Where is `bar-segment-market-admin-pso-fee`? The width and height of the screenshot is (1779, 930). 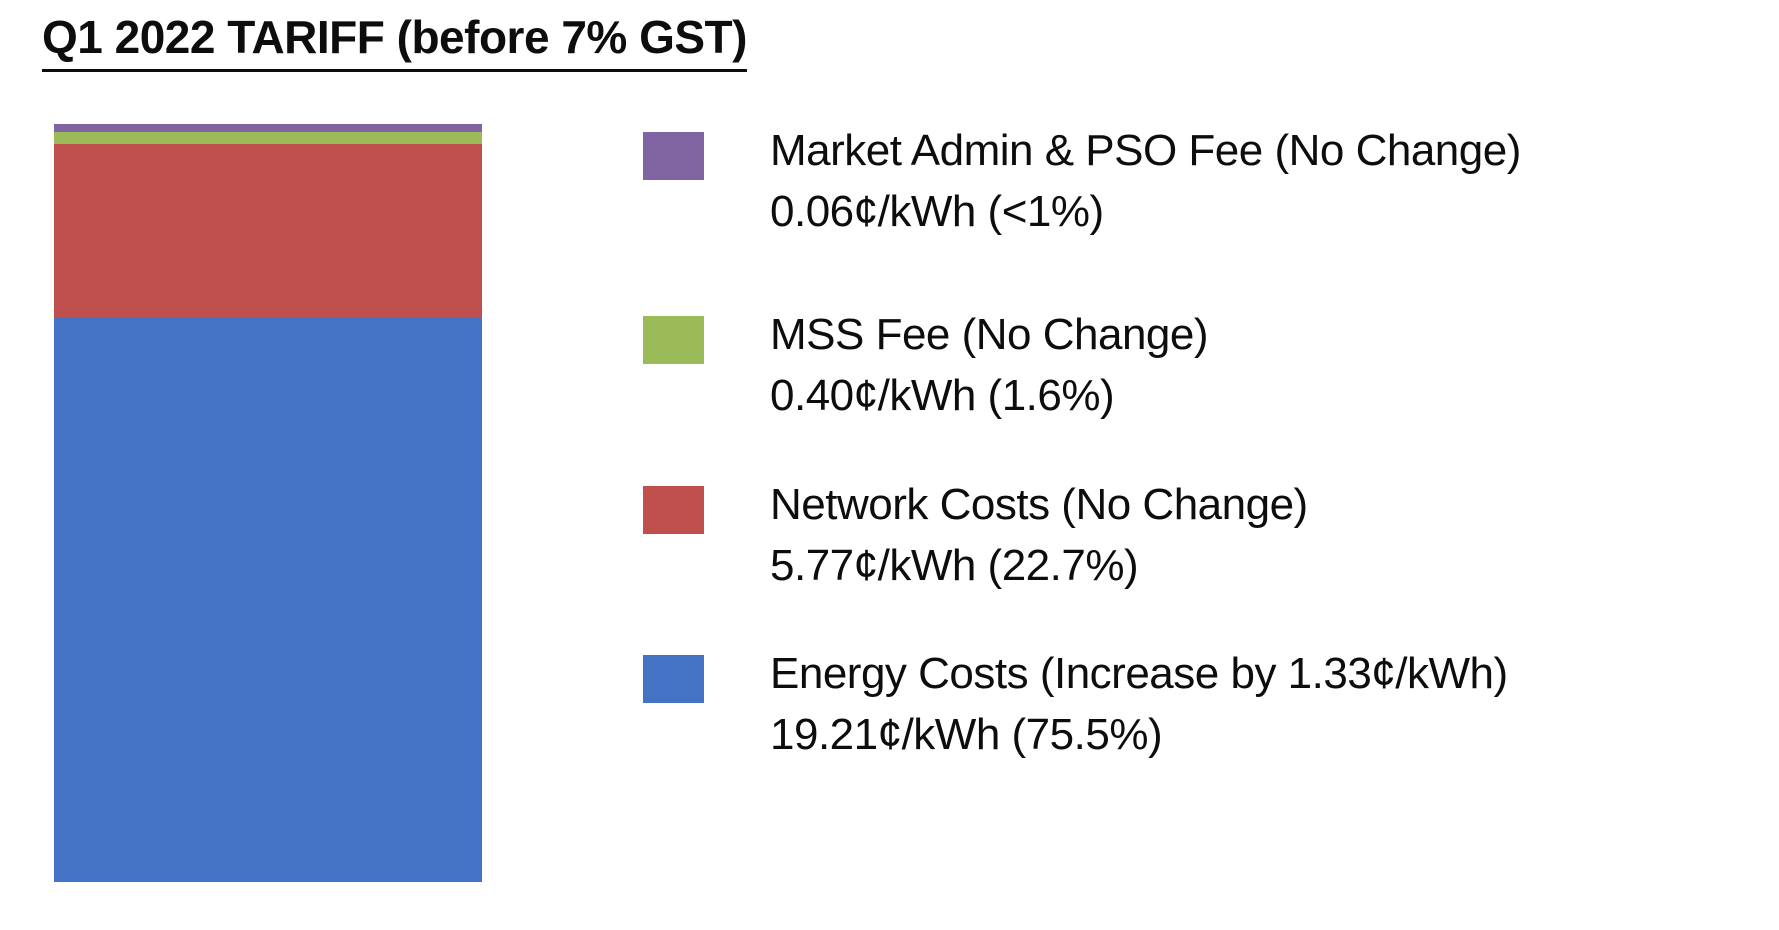
bar-segment-market-admin-pso-fee is located at coordinates (268, 128).